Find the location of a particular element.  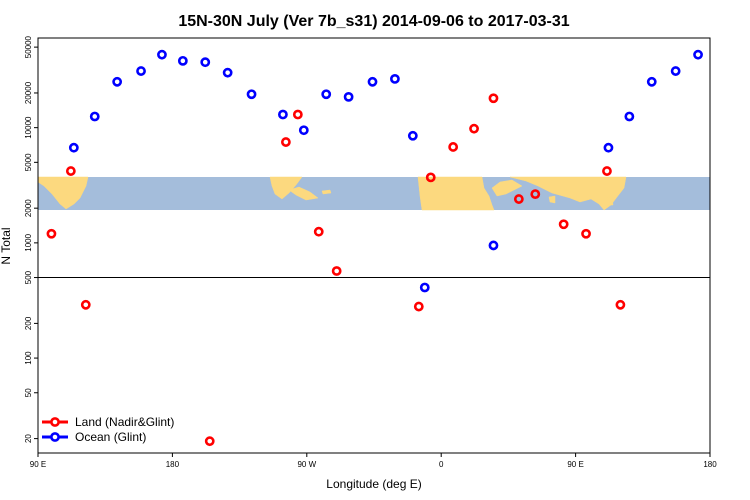

x-axis-label: Longitude (deg E) is located at coordinates (373, 484).